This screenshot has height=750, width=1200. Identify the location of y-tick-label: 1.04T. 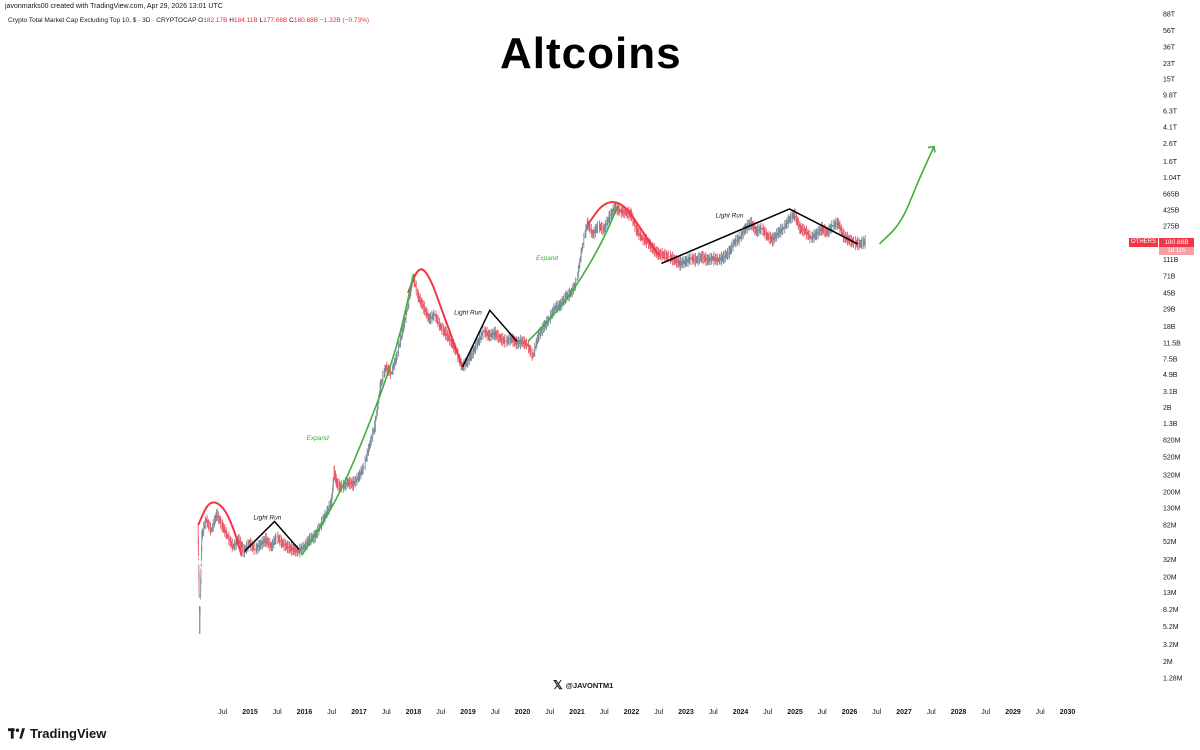
(1172, 178).